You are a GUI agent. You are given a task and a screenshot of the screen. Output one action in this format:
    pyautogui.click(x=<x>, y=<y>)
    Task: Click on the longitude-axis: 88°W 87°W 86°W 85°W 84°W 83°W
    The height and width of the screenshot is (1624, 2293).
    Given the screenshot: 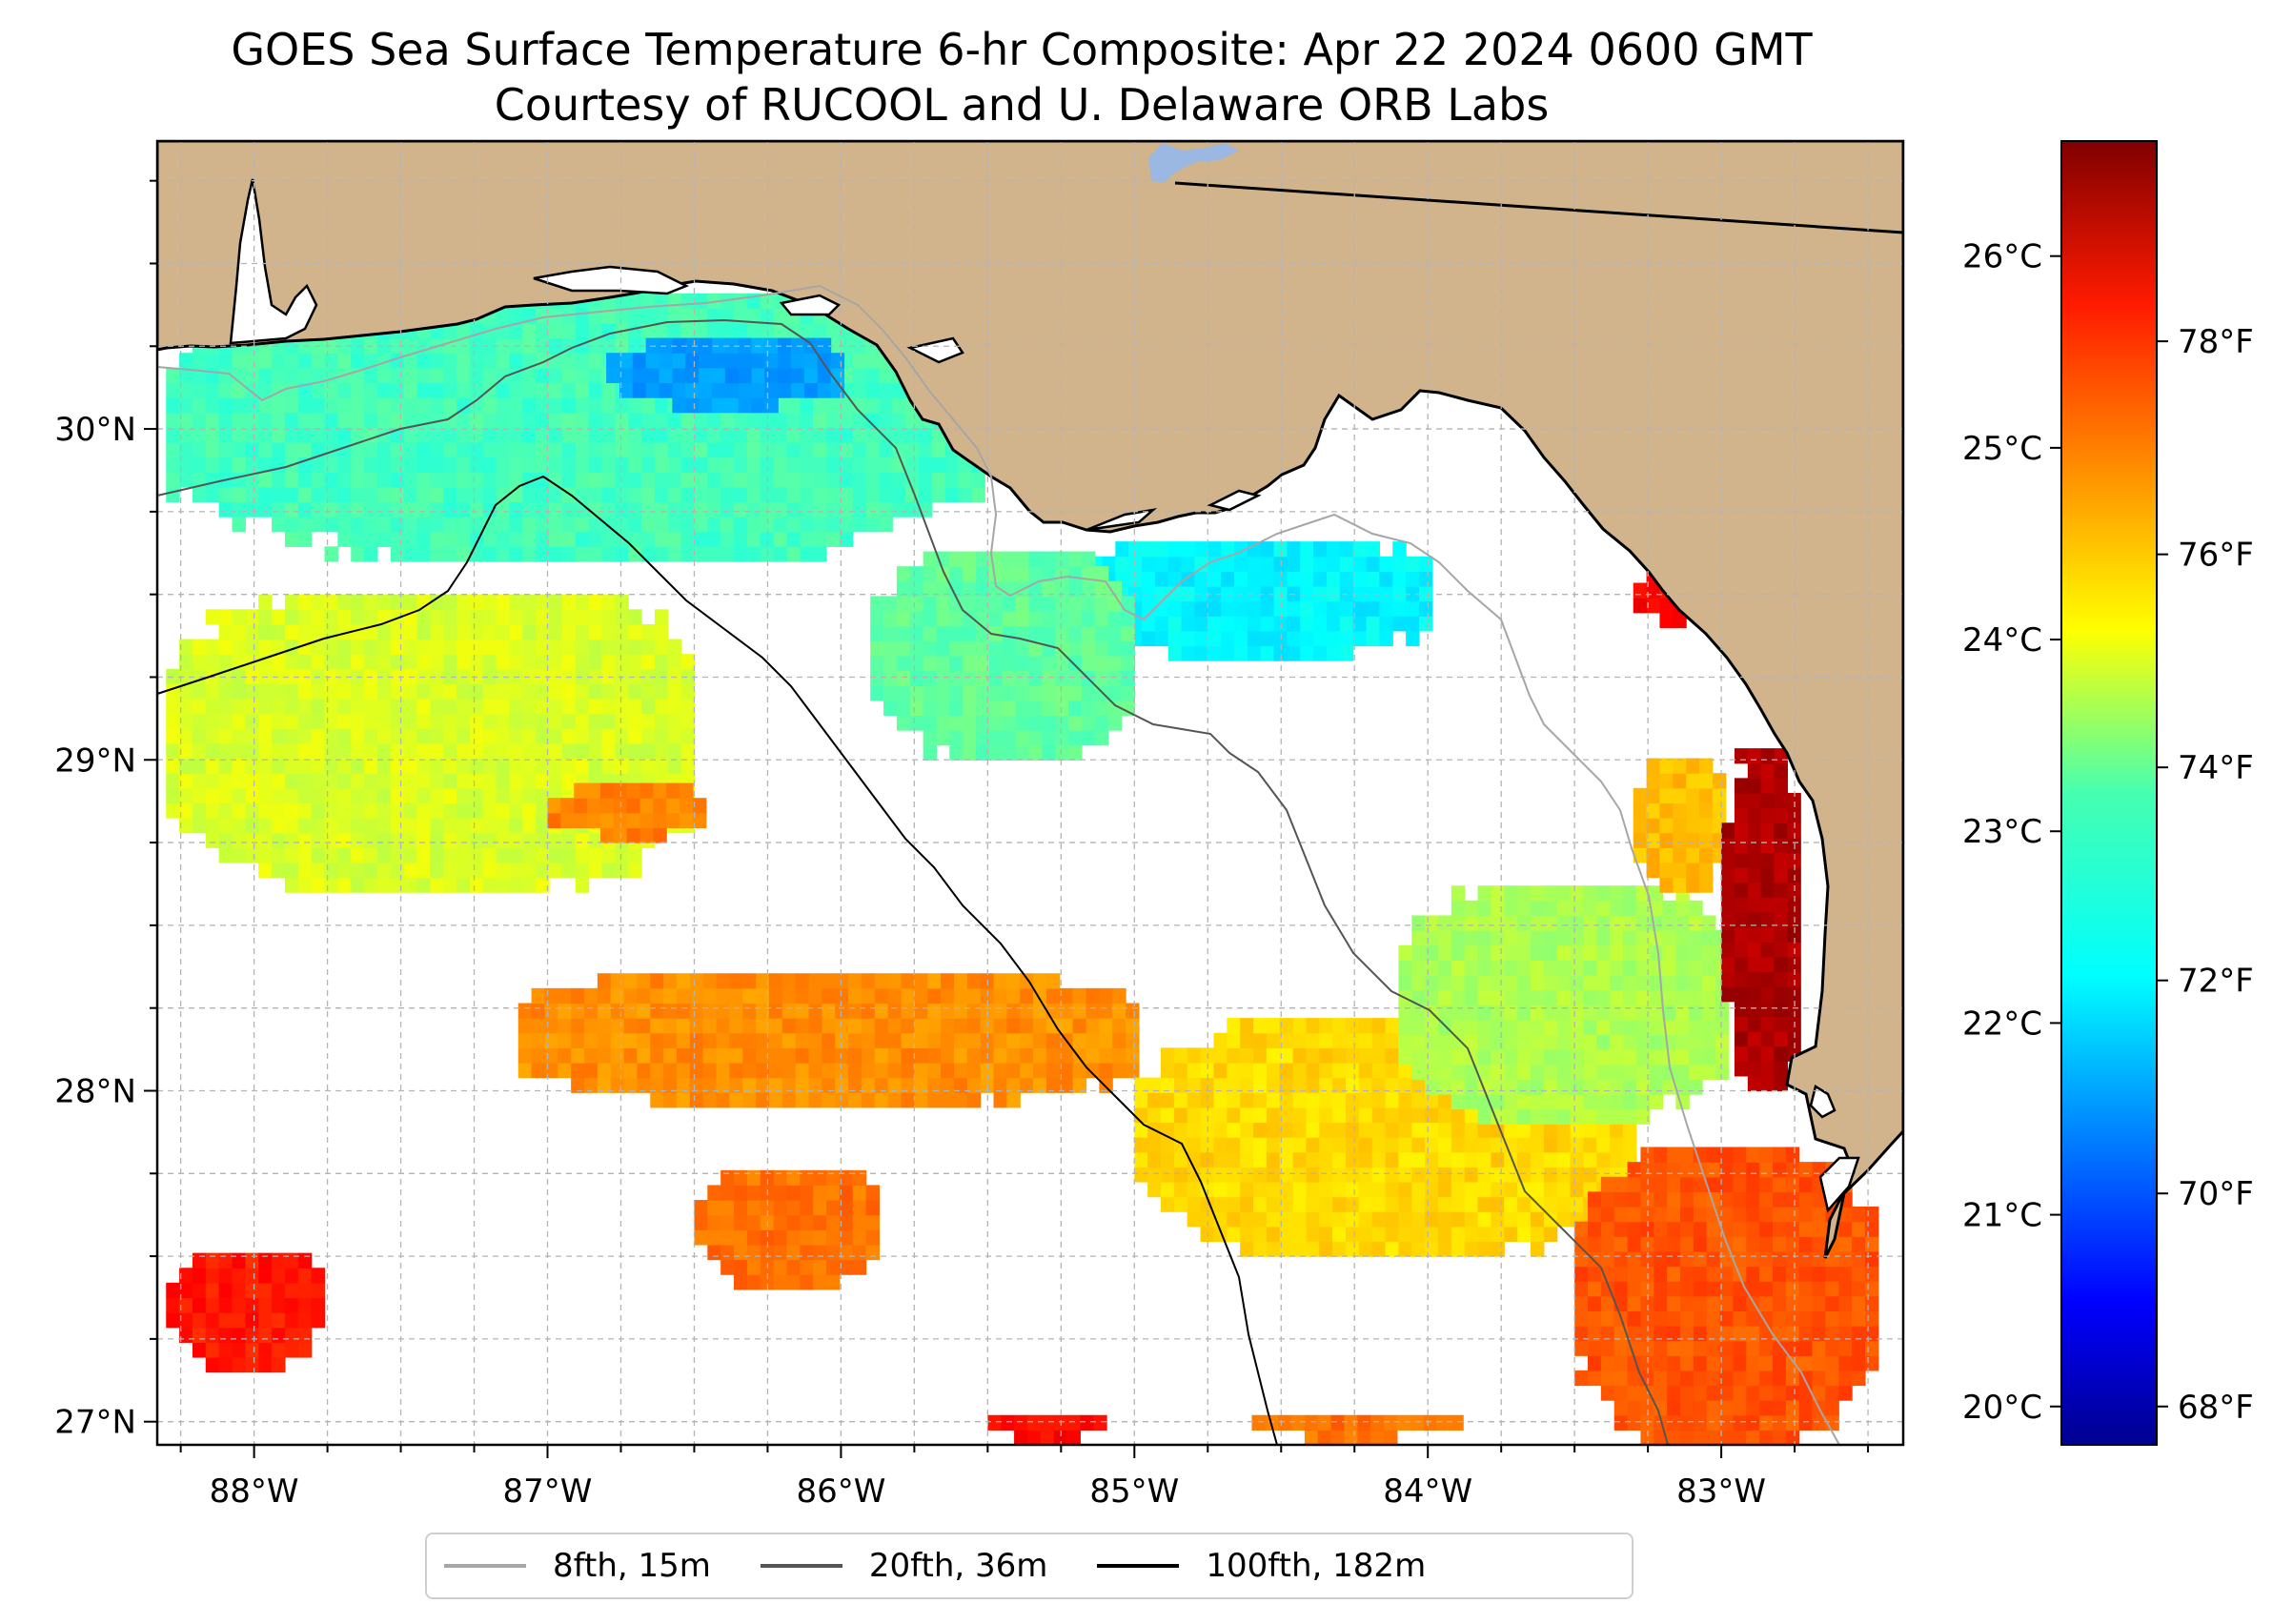 What is the action you would take?
    pyautogui.click(x=1025, y=1478)
    